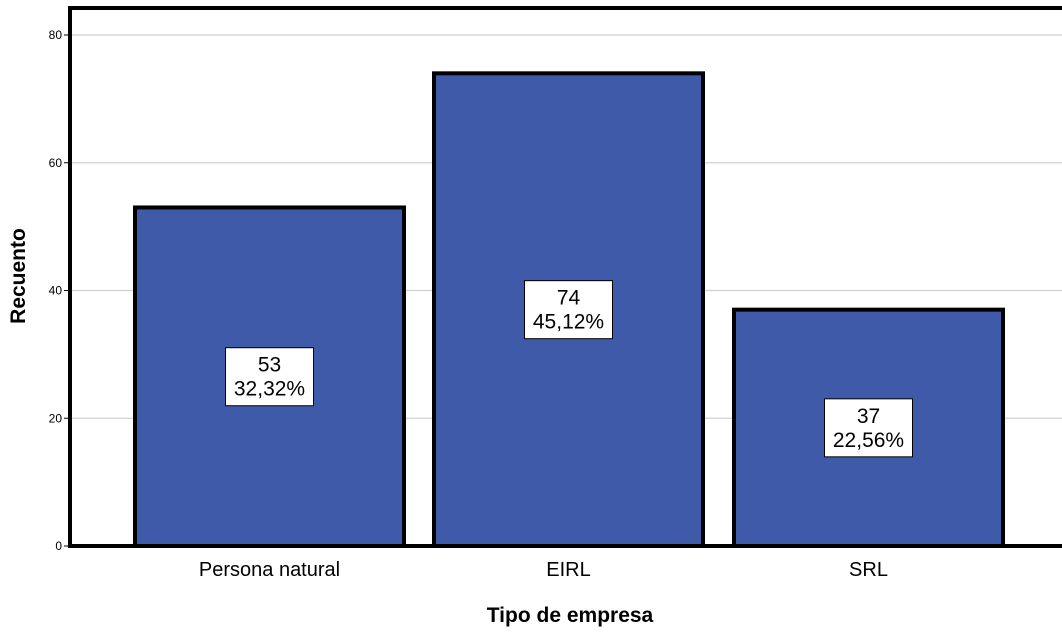  I want to click on x-category-label: Persona natural, so click(269, 570).